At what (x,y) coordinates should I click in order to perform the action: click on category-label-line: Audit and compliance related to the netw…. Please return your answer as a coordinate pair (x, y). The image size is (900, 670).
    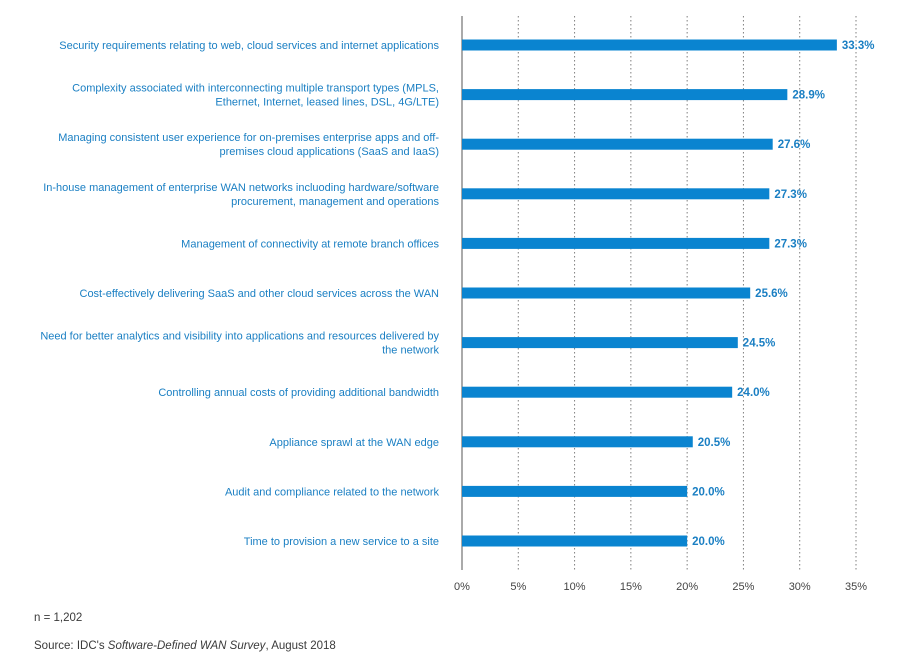
    Looking at the image, I should click on (332, 492).